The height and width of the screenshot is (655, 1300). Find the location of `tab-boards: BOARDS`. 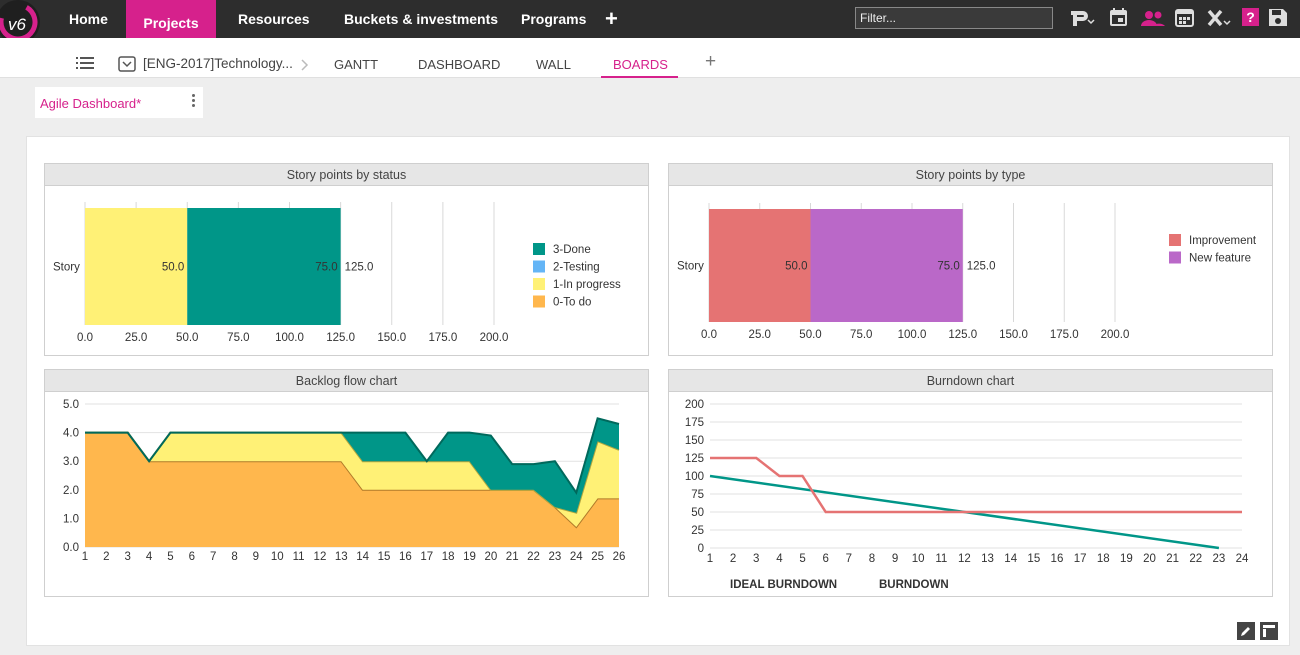

tab-boards: BOARDS is located at coordinates (640, 64).